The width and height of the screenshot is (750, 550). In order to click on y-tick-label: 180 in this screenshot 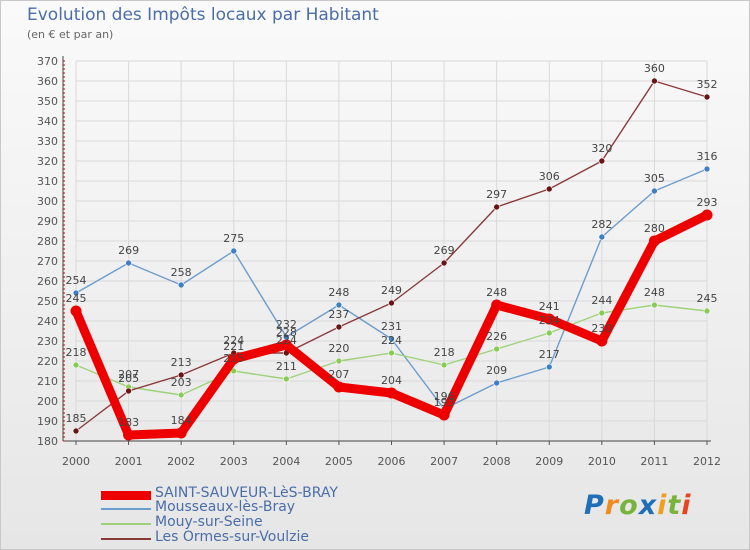, I will do `click(47, 441)`.